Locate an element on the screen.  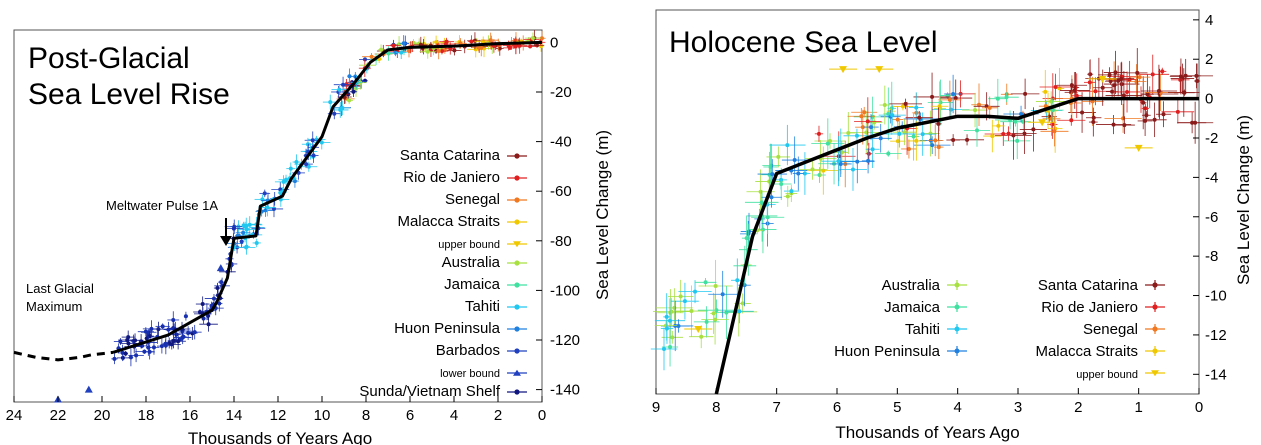
x-tick-label: 4 is located at coordinates (454, 415).